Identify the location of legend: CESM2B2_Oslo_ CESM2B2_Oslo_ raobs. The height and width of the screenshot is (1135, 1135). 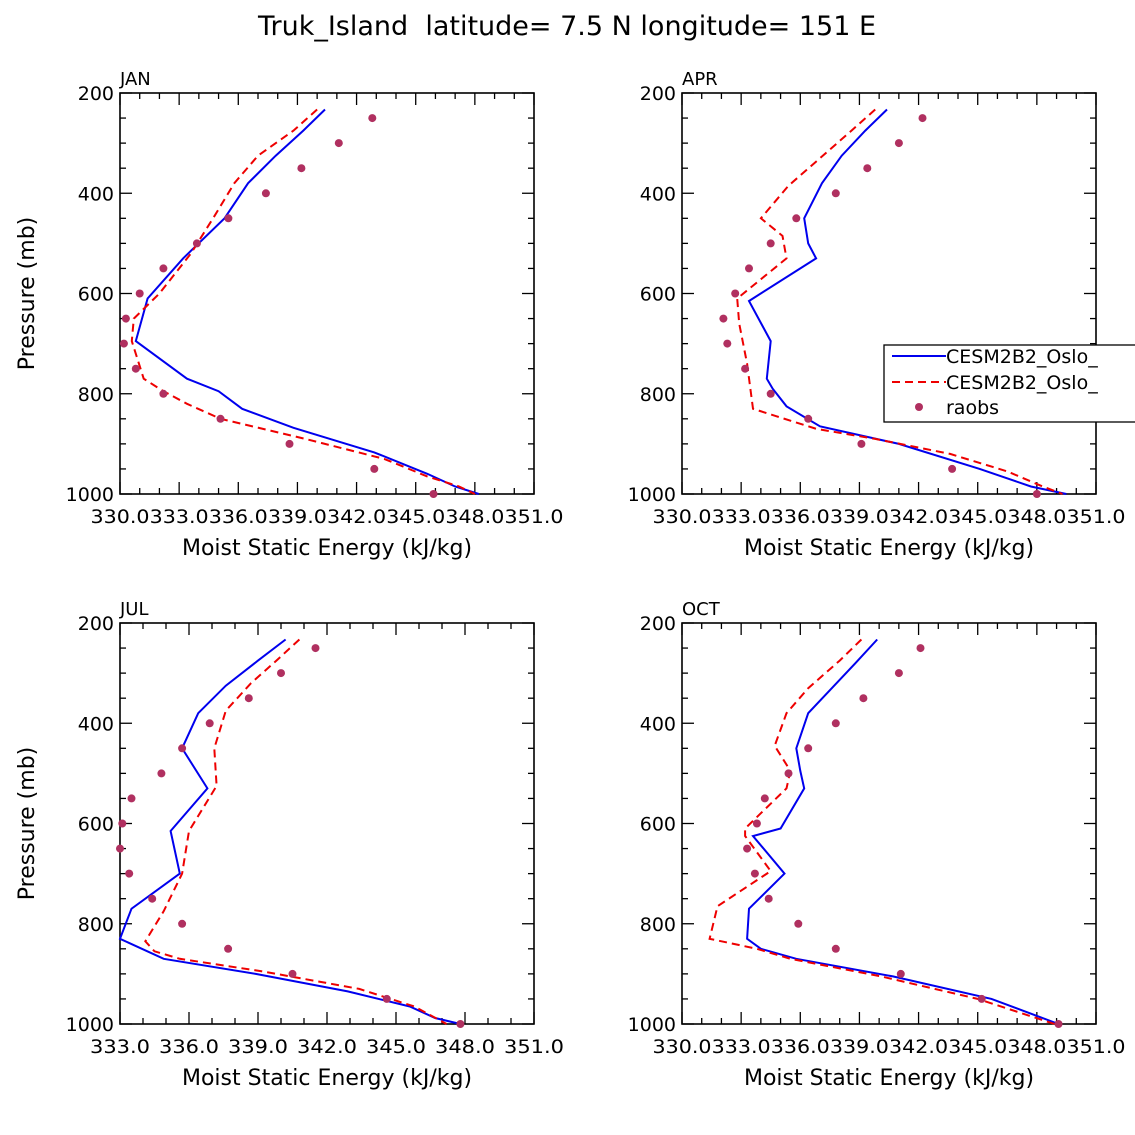
(1009, 383).